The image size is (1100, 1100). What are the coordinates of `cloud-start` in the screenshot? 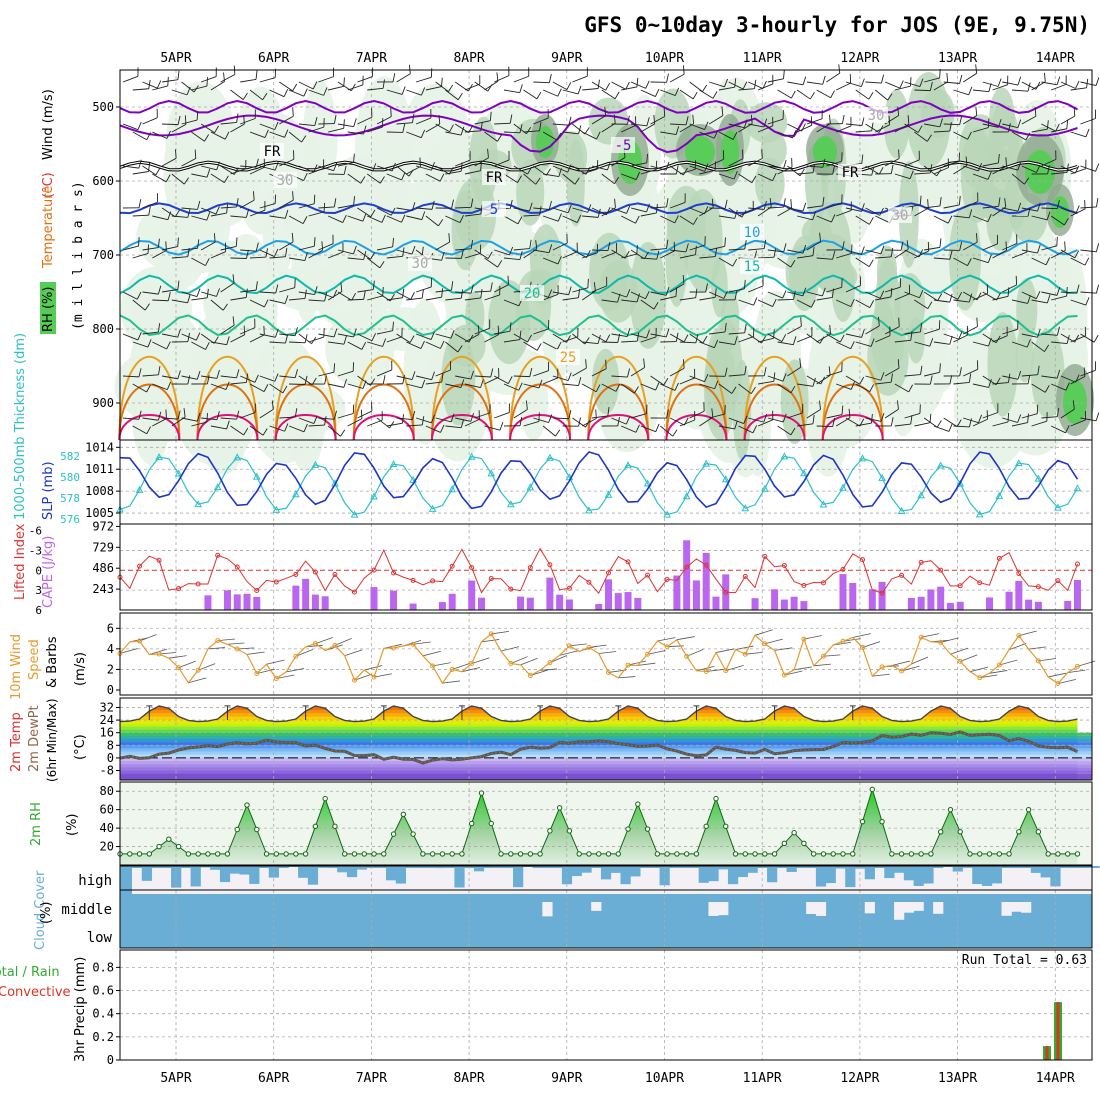 It's located at (126, 907).